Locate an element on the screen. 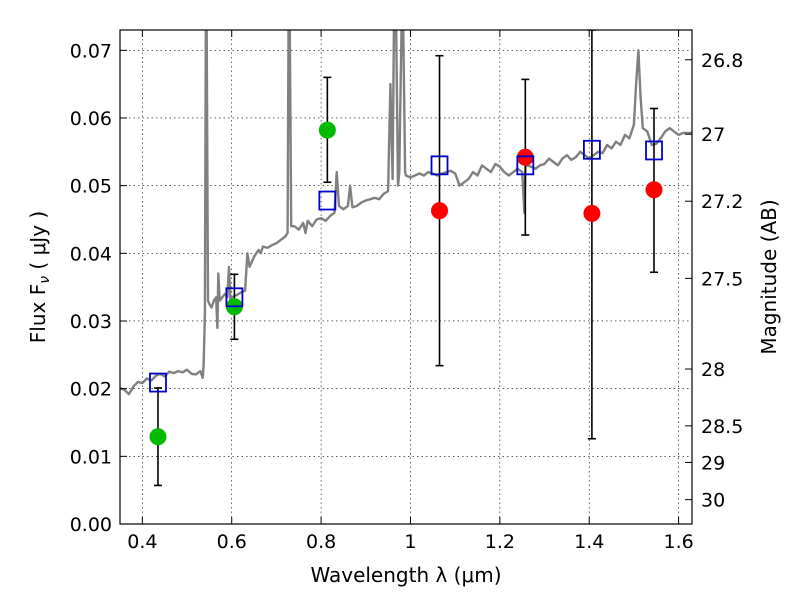 This screenshot has height=600, width=800. y-axis-title: Flux Fν ( μJy ) is located at coordinates (39, 277).